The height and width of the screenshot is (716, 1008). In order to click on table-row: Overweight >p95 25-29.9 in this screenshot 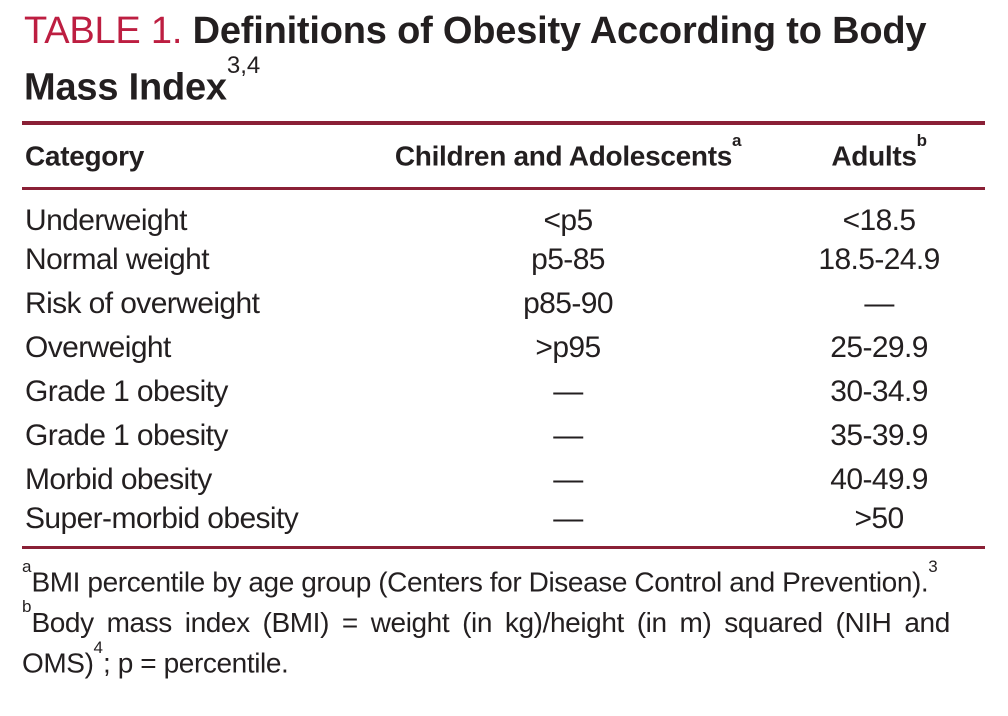, I will do `click(503, 348)`.